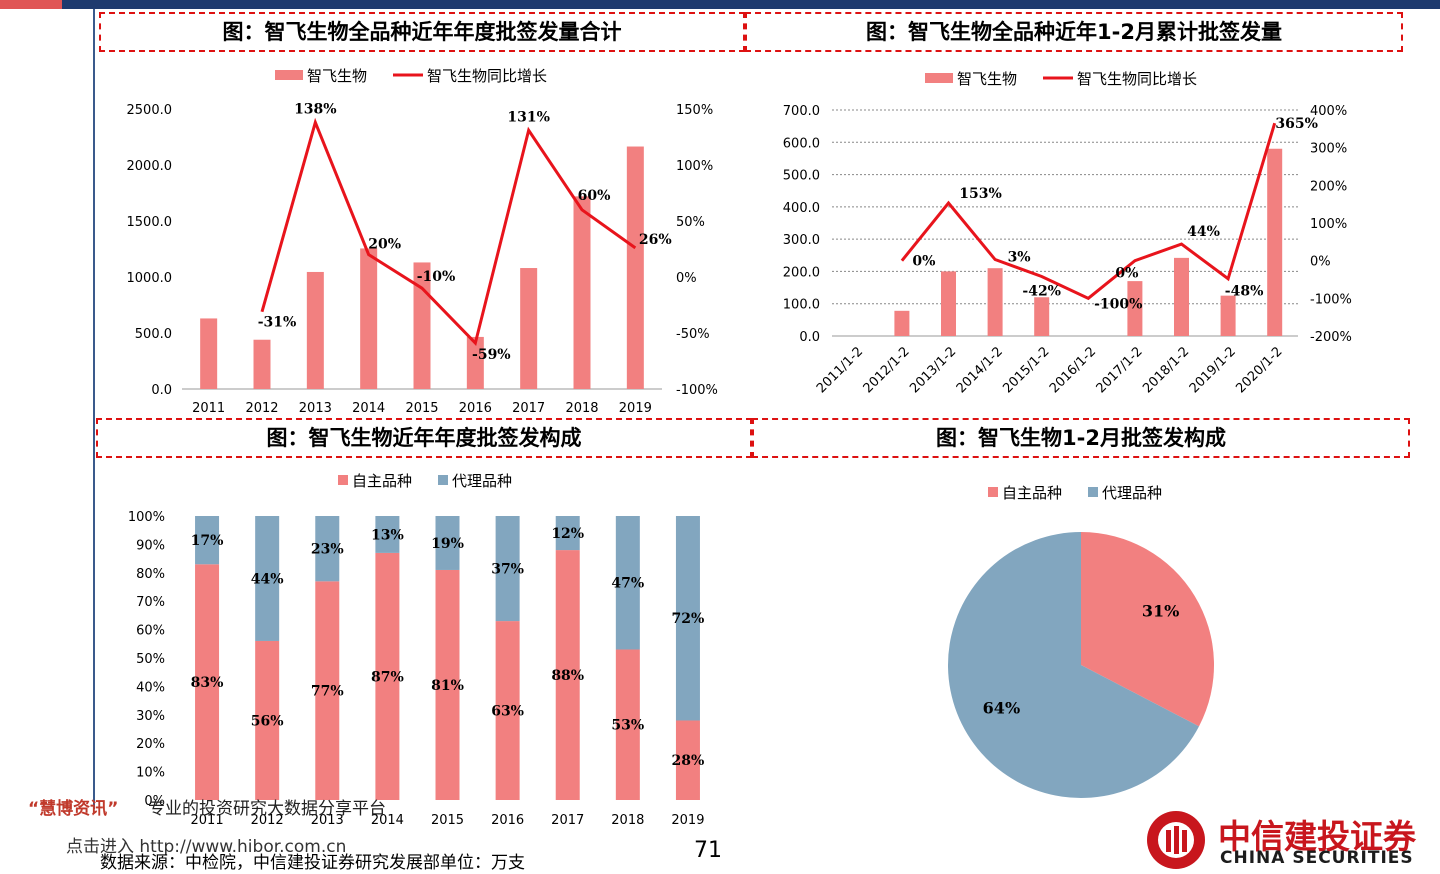 This screenshot has width=1440, height=874. I want to click on c1-yr-tick: 0%, so click(686, 278).